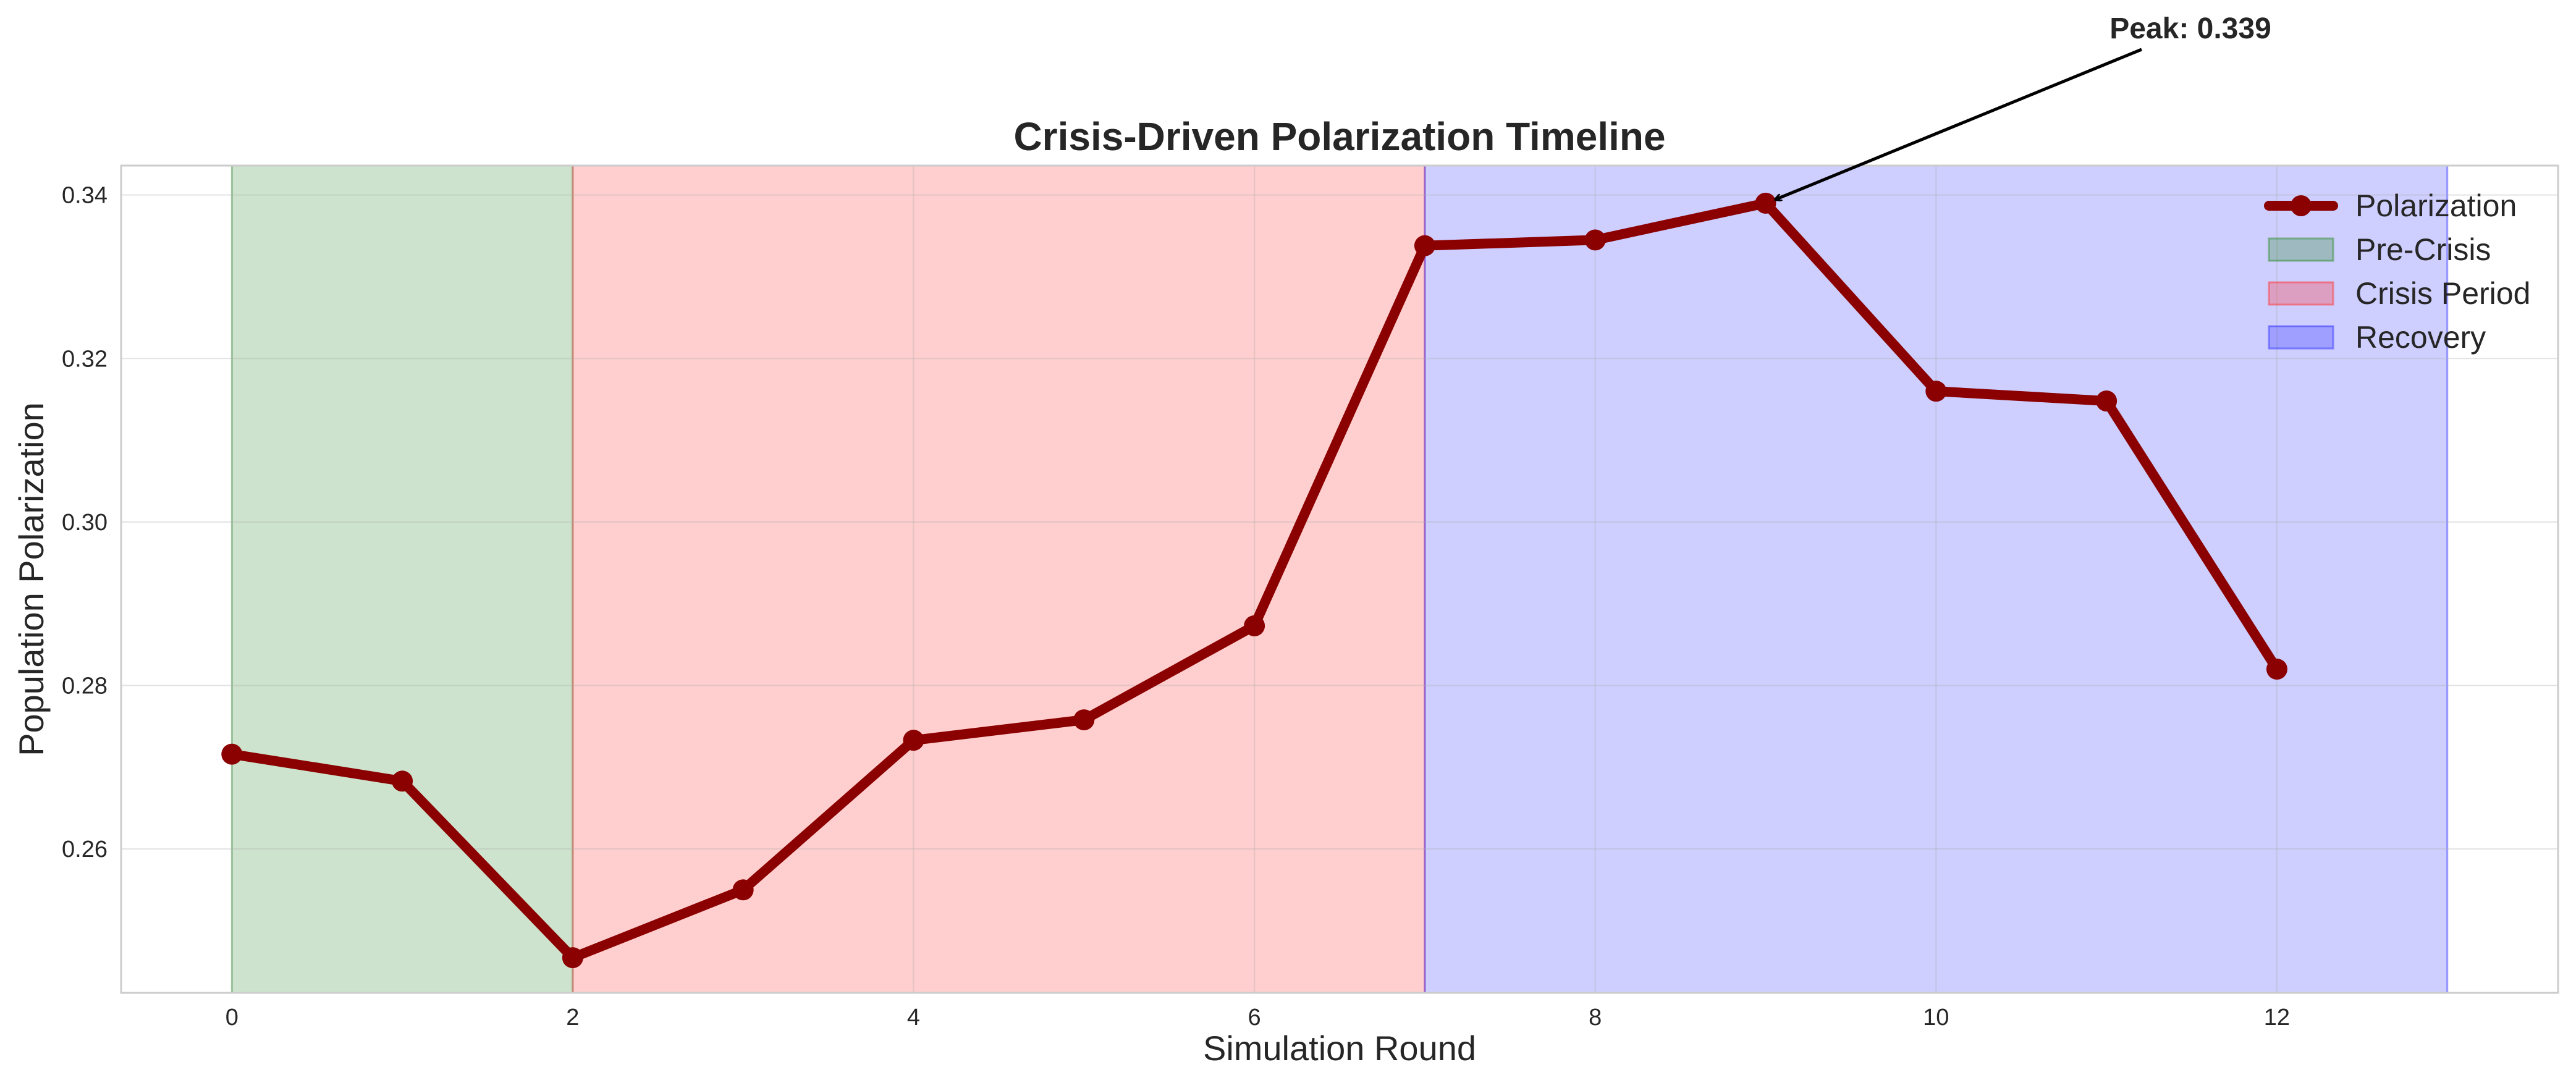  Describe the element at coordinates (1339, 1049) in the screenshot. I see `x-axis-label: Simulation Round` at that location.